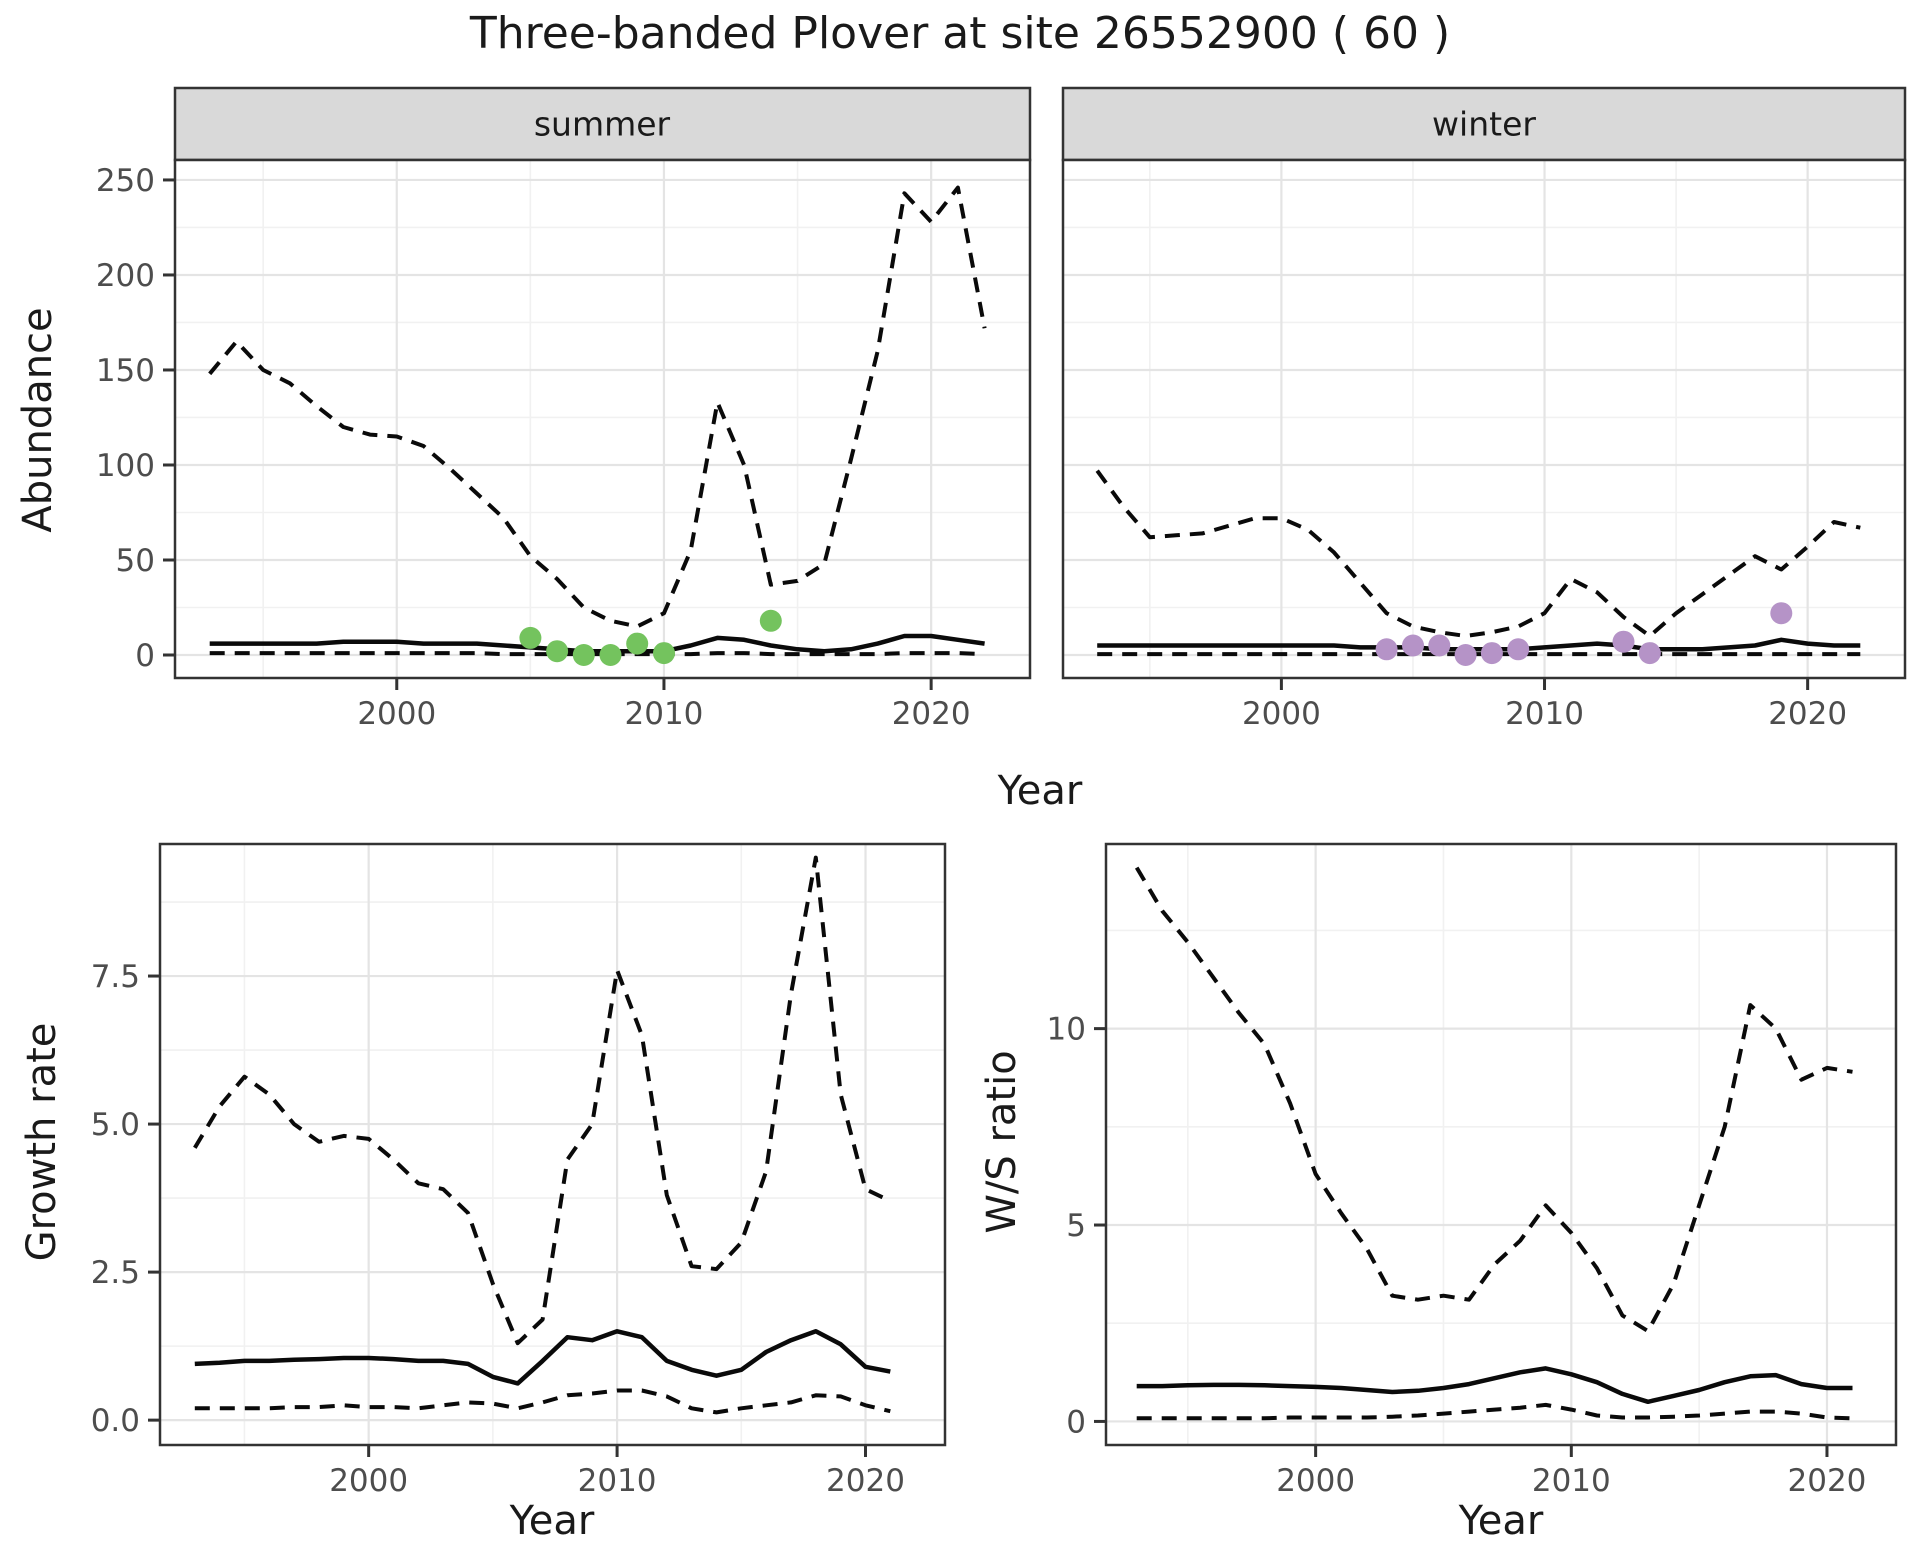 This screenshot has height=1560, width=1920. I want to click on x-axis-title-year-ws: Year, so click(1501, 1521).